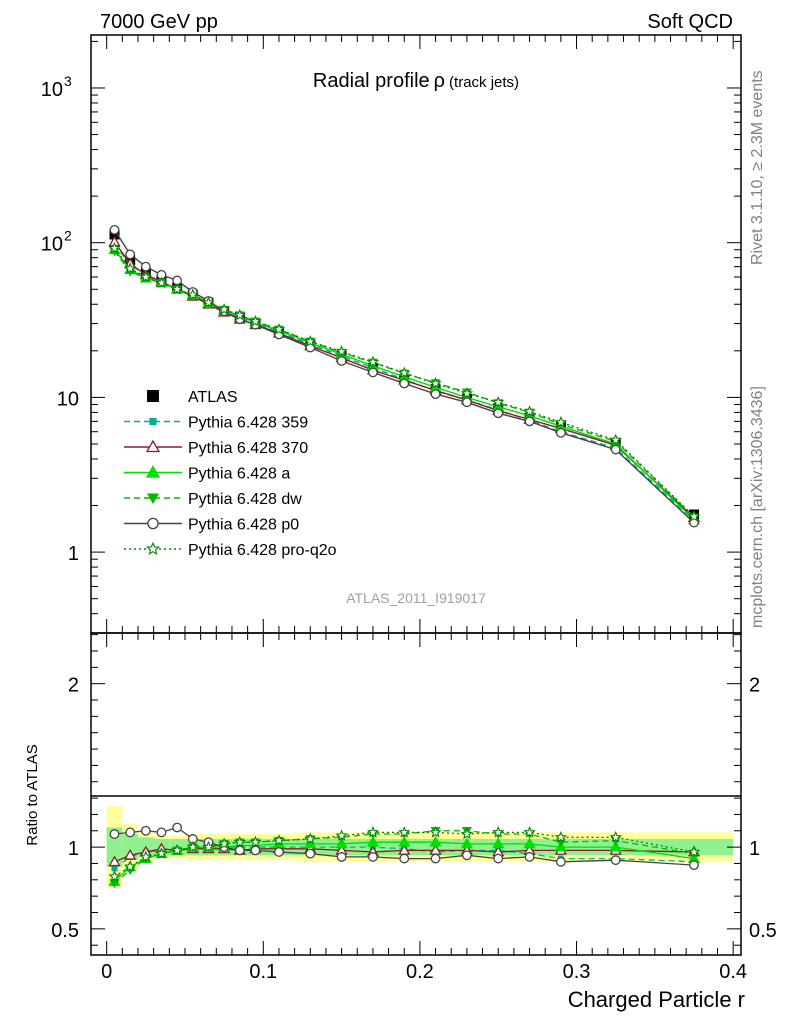 The width and height of the screenshot is (786, 1024). I want to click on x-tick-label: 0.2, so click(420, 972).